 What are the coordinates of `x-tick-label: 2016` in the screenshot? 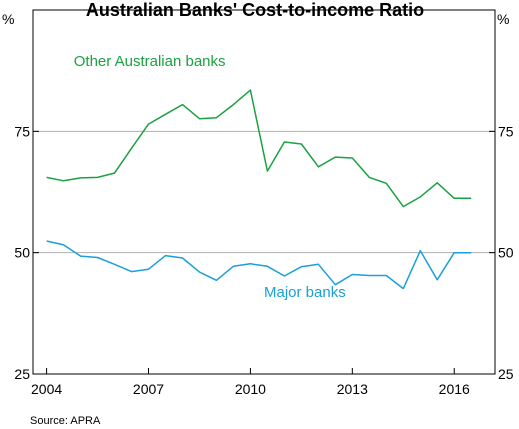 It's located at (454, 389).